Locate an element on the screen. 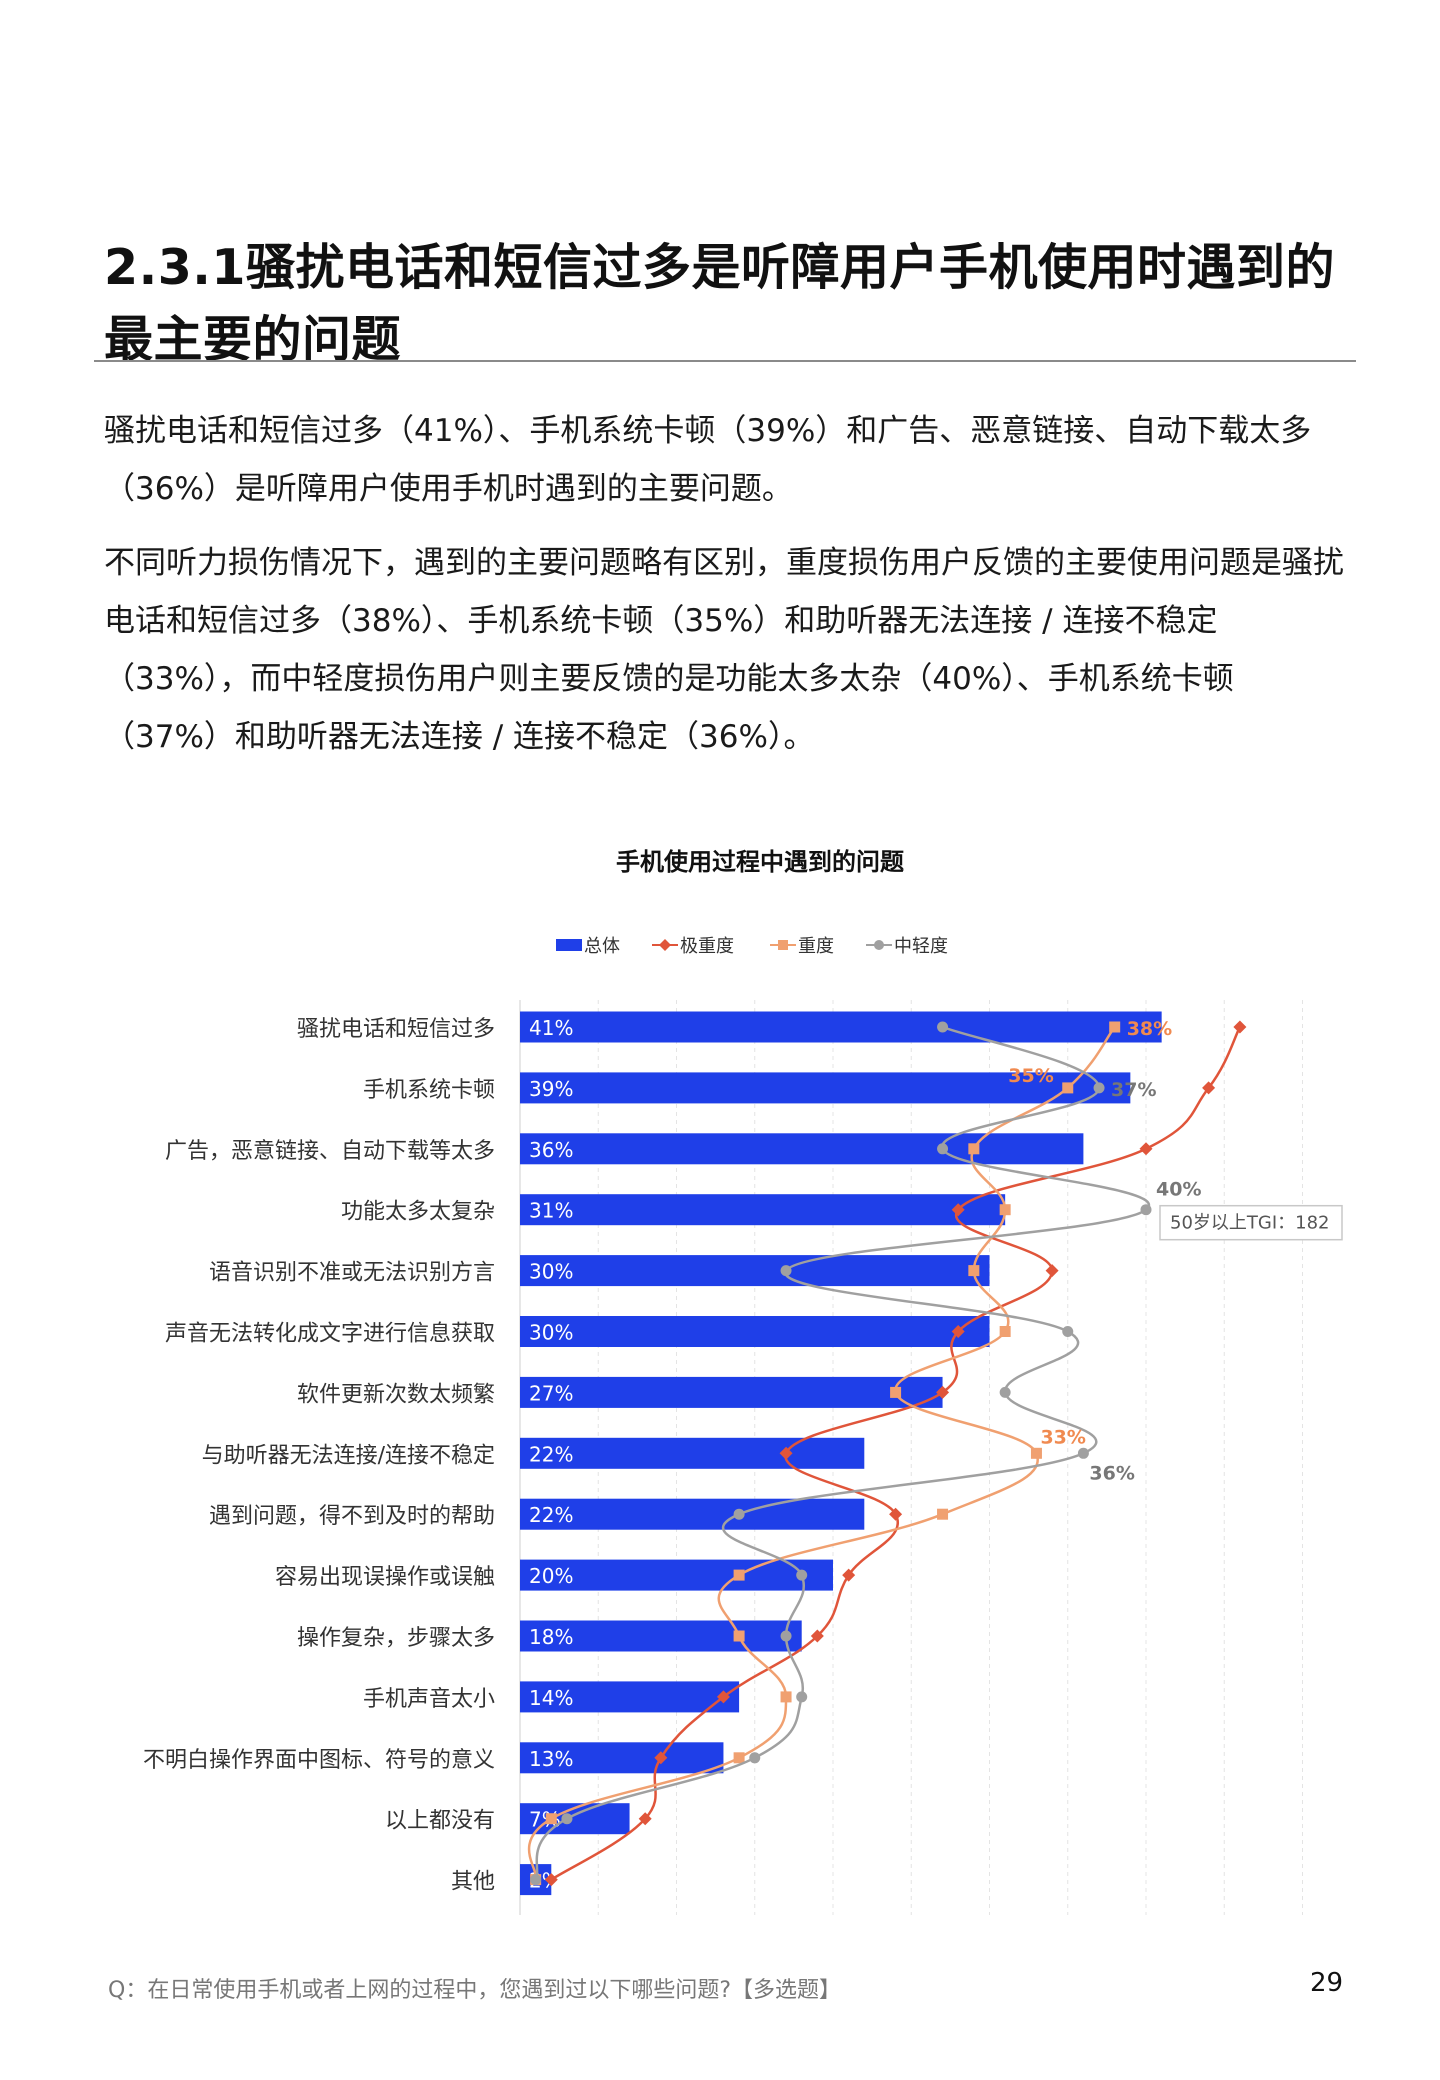 This screenshot has height=2080, width=1440. marker-中轻度-4 is located at coordinates (786, 1271).